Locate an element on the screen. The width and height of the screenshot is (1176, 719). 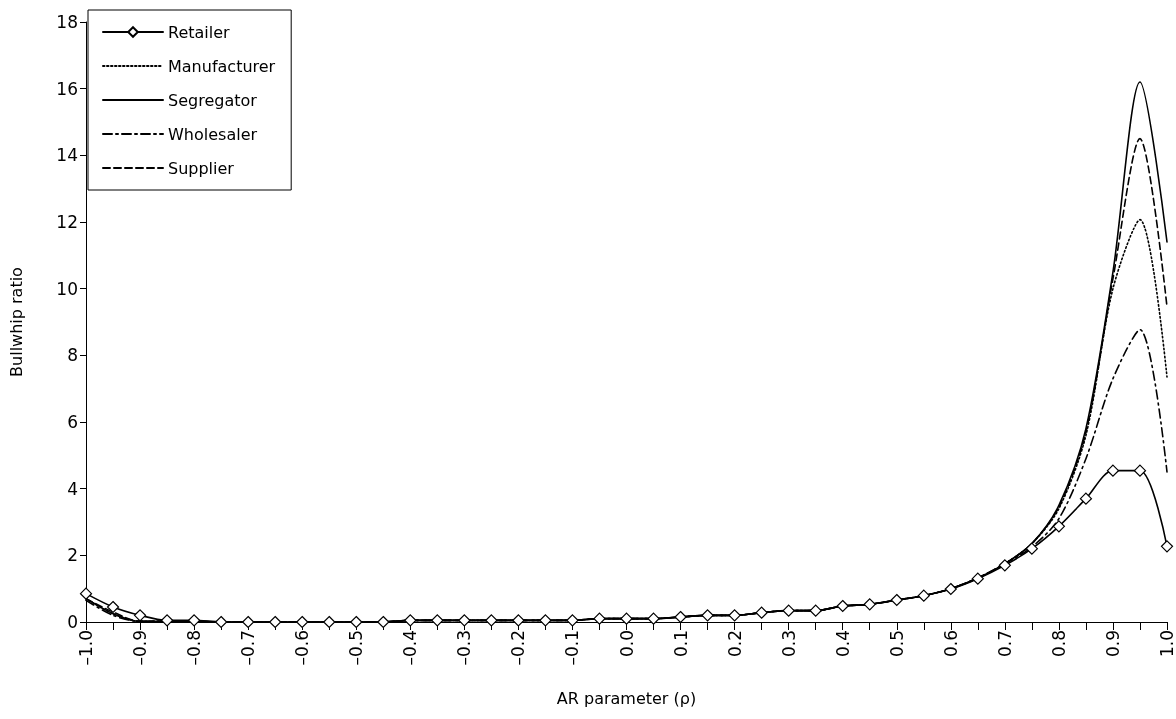
x-tick-label: 0.6 is located at coordinates (950, 644).